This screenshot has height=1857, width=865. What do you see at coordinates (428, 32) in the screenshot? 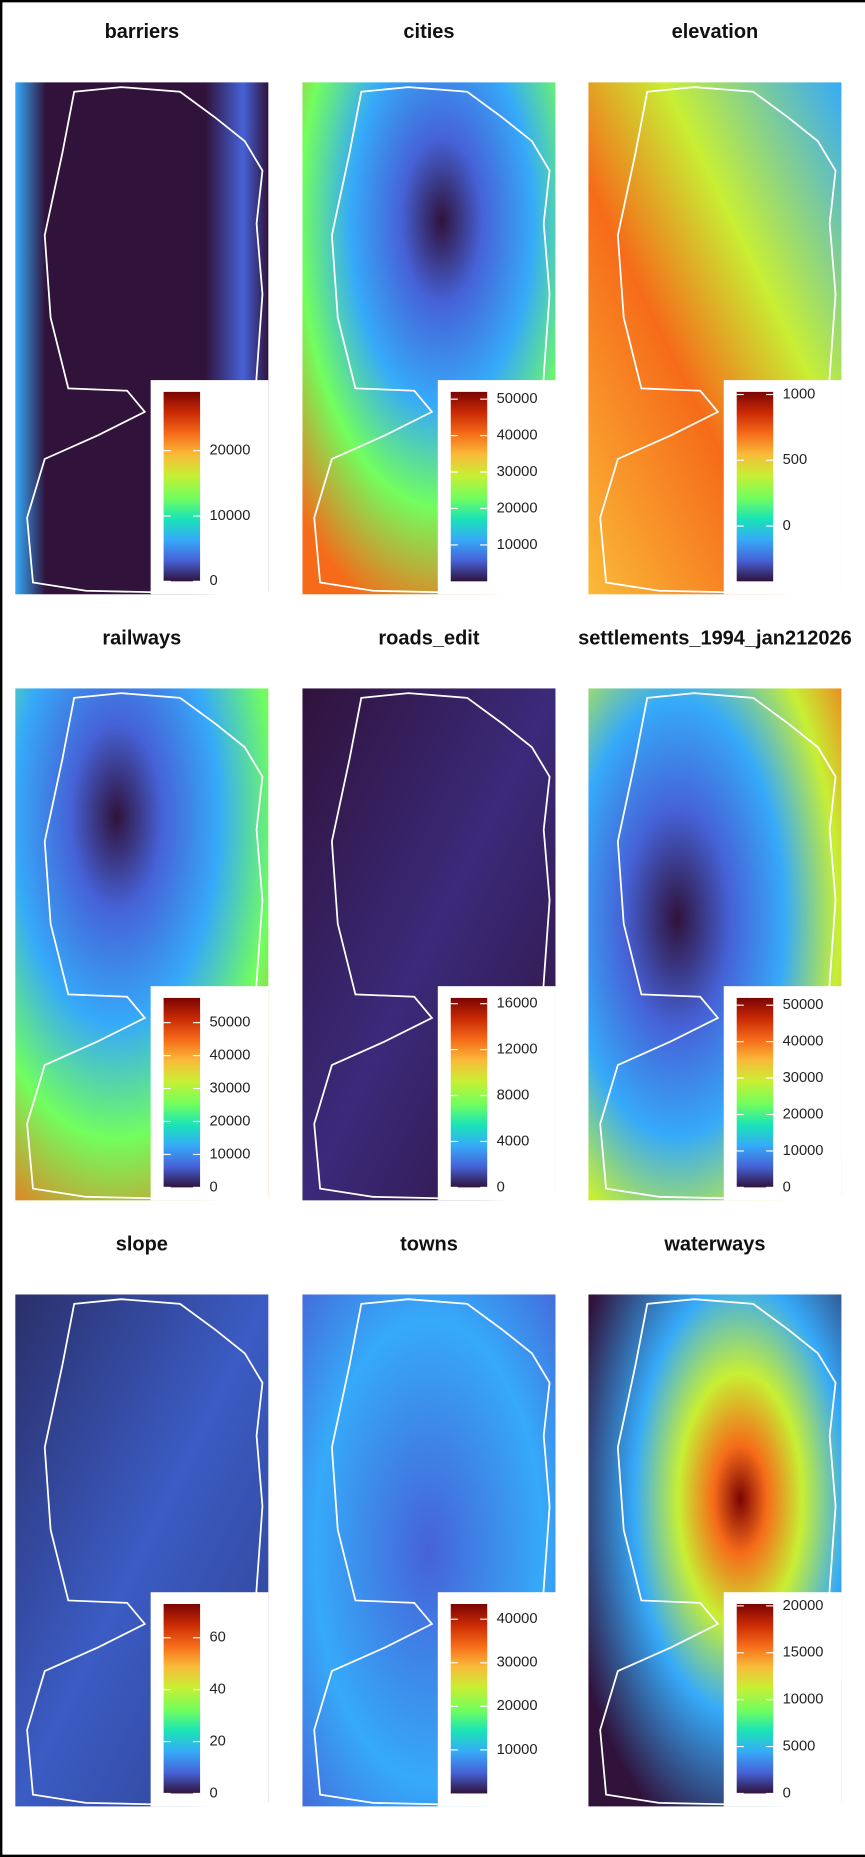
I see `panel-title: cities` at bounding box center [428, 32].